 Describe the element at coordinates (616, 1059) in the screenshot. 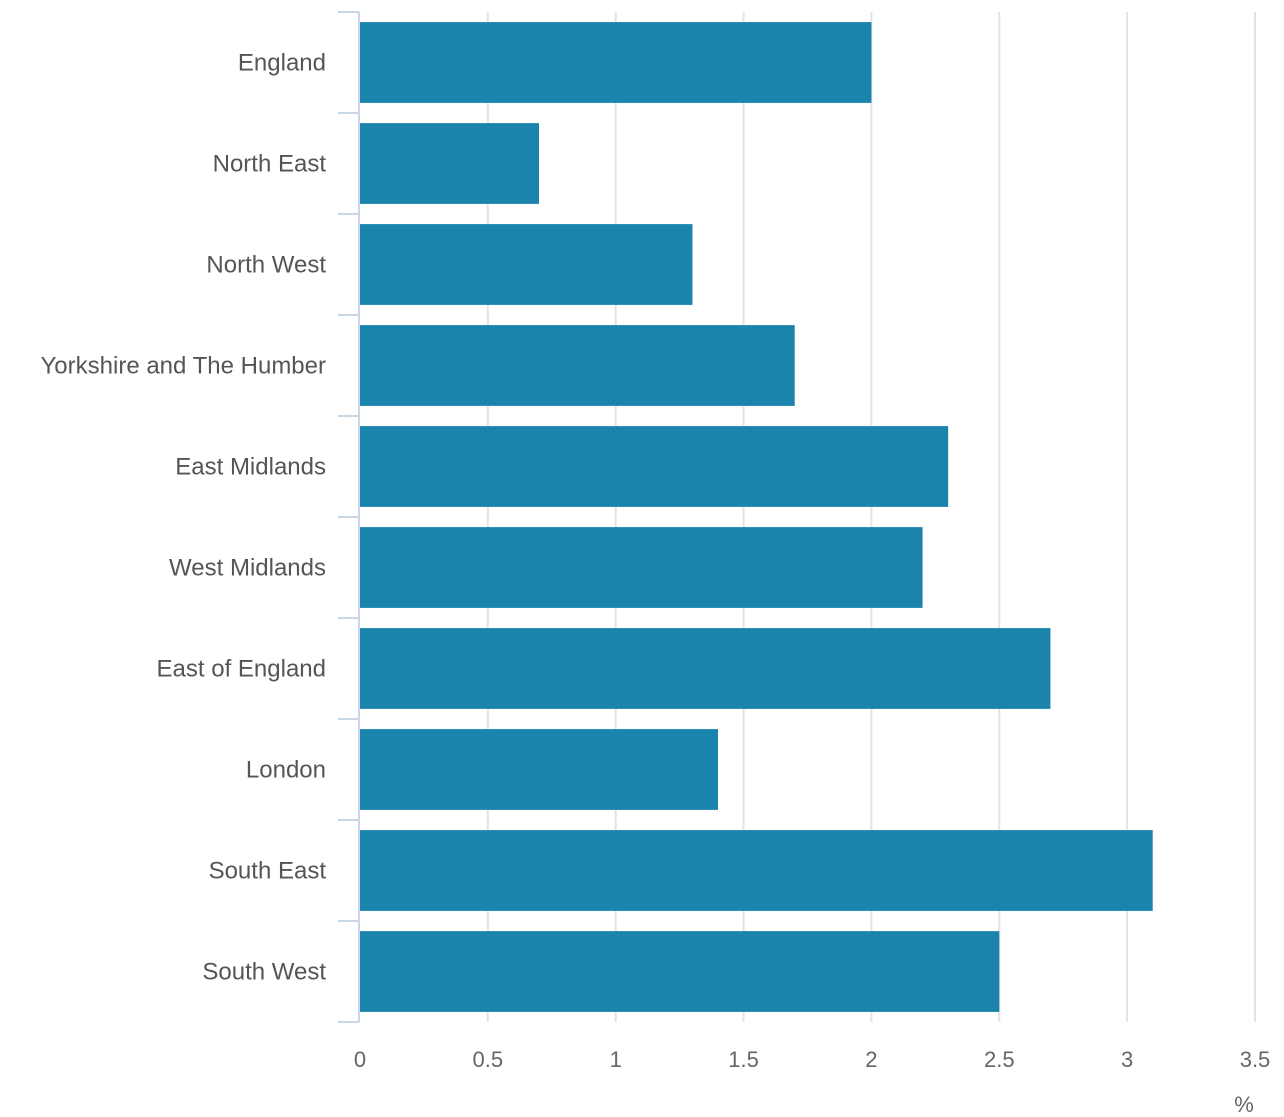

I see `x-tick-label: 1` at that location.